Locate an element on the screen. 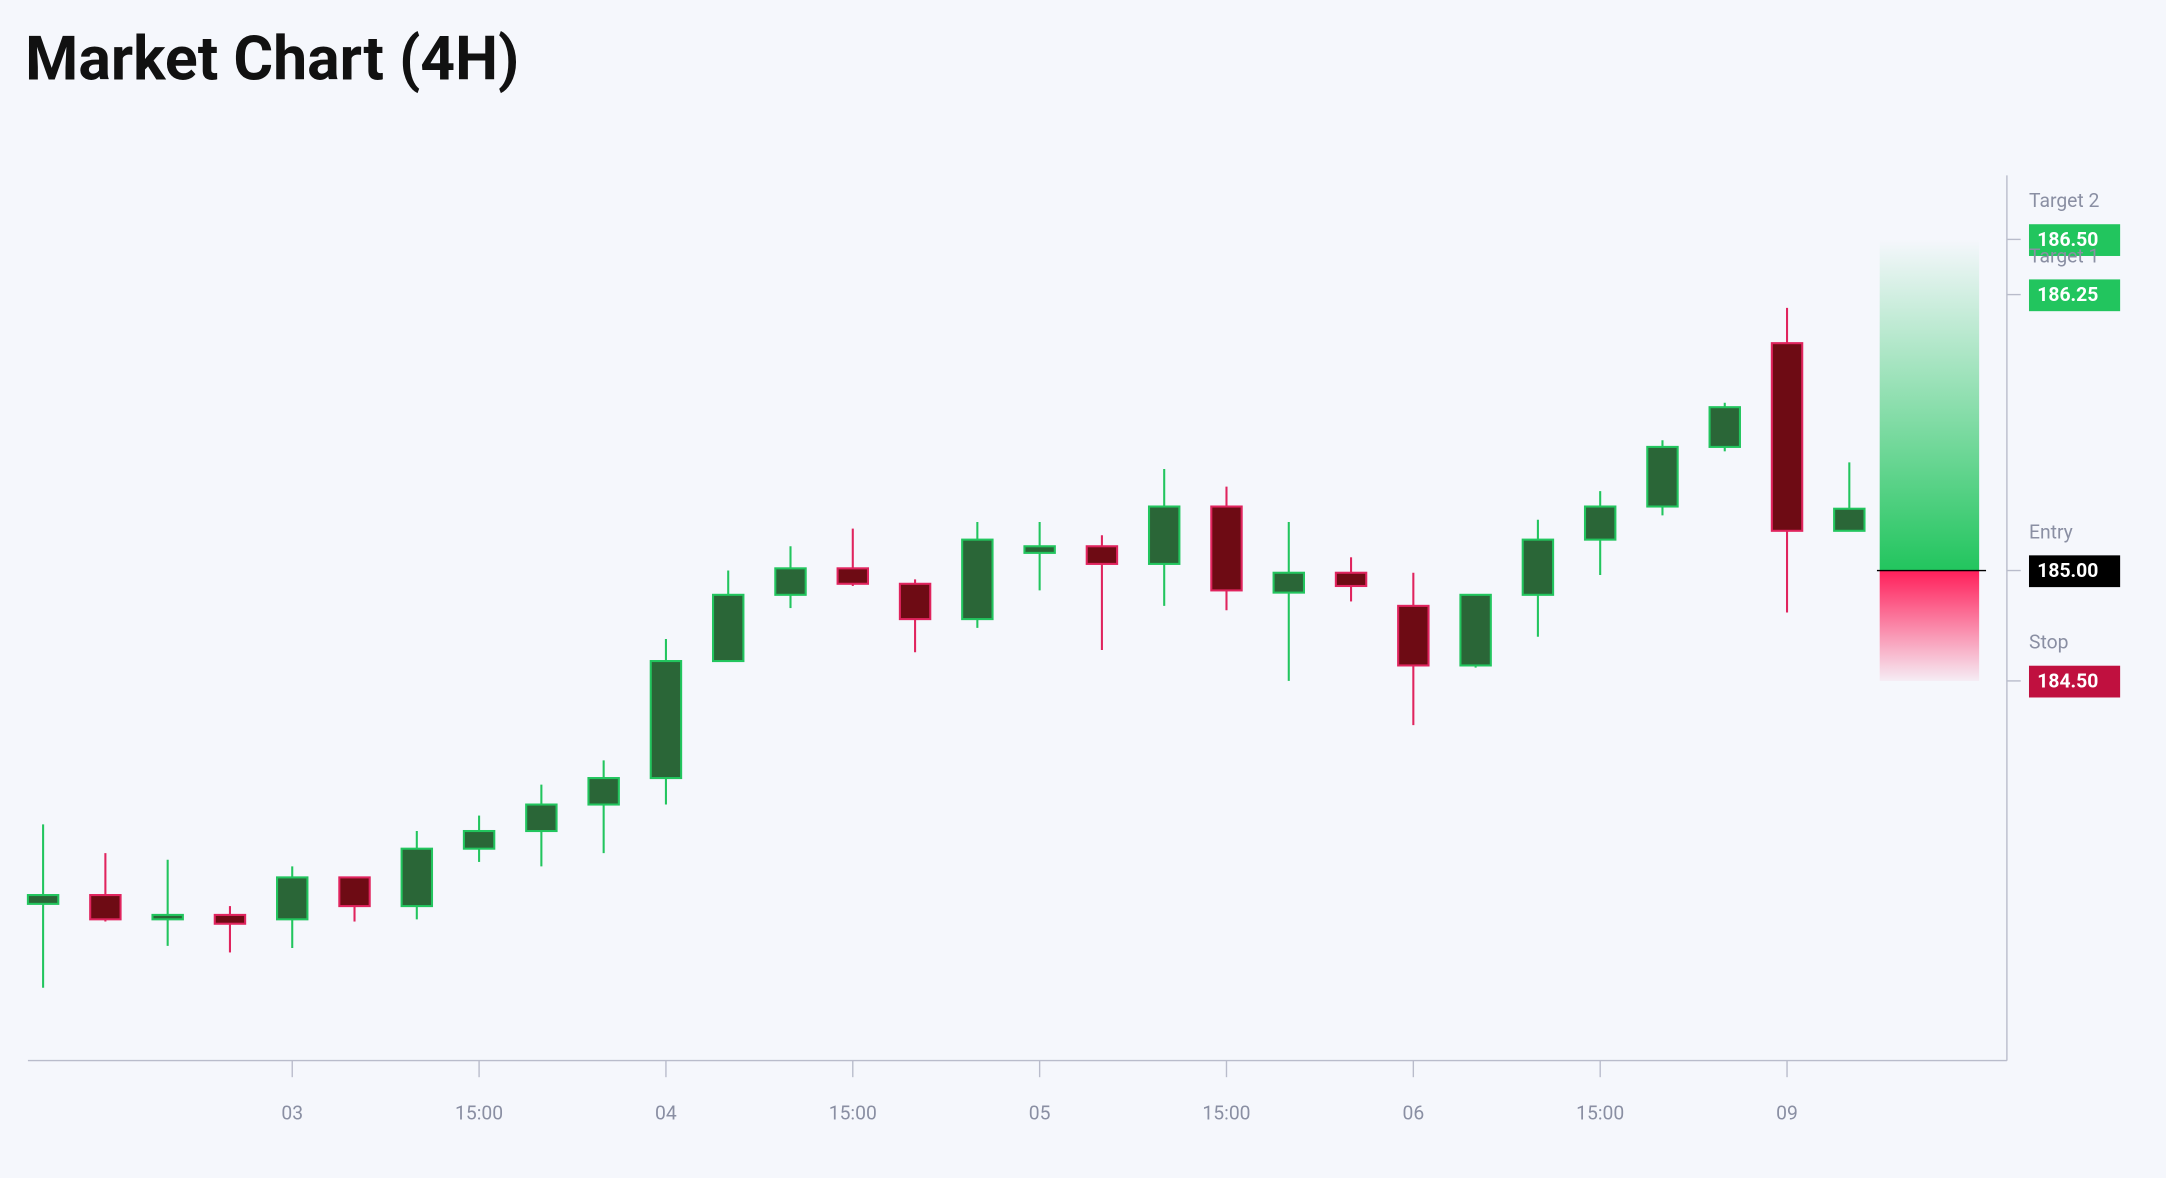 This screenshot has height=1178, width=2166. target-zone is located at coordinates (1929, 405).